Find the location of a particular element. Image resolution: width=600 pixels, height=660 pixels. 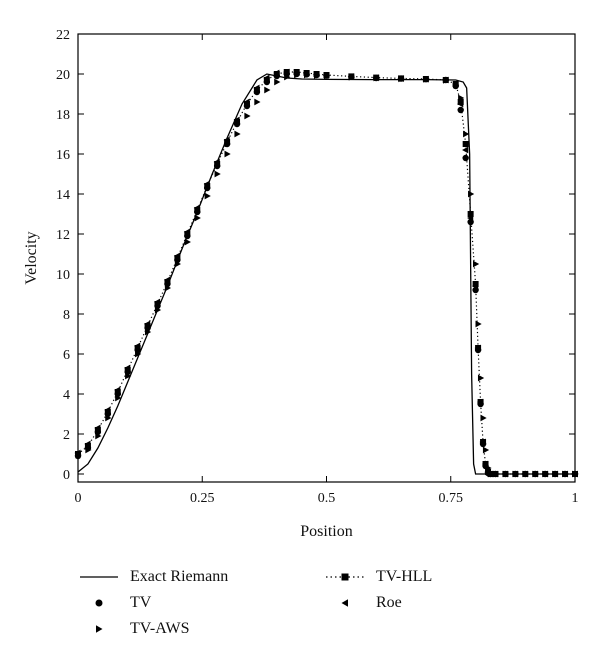

y-tick-label: 8 is located at coordinates (66, 315).